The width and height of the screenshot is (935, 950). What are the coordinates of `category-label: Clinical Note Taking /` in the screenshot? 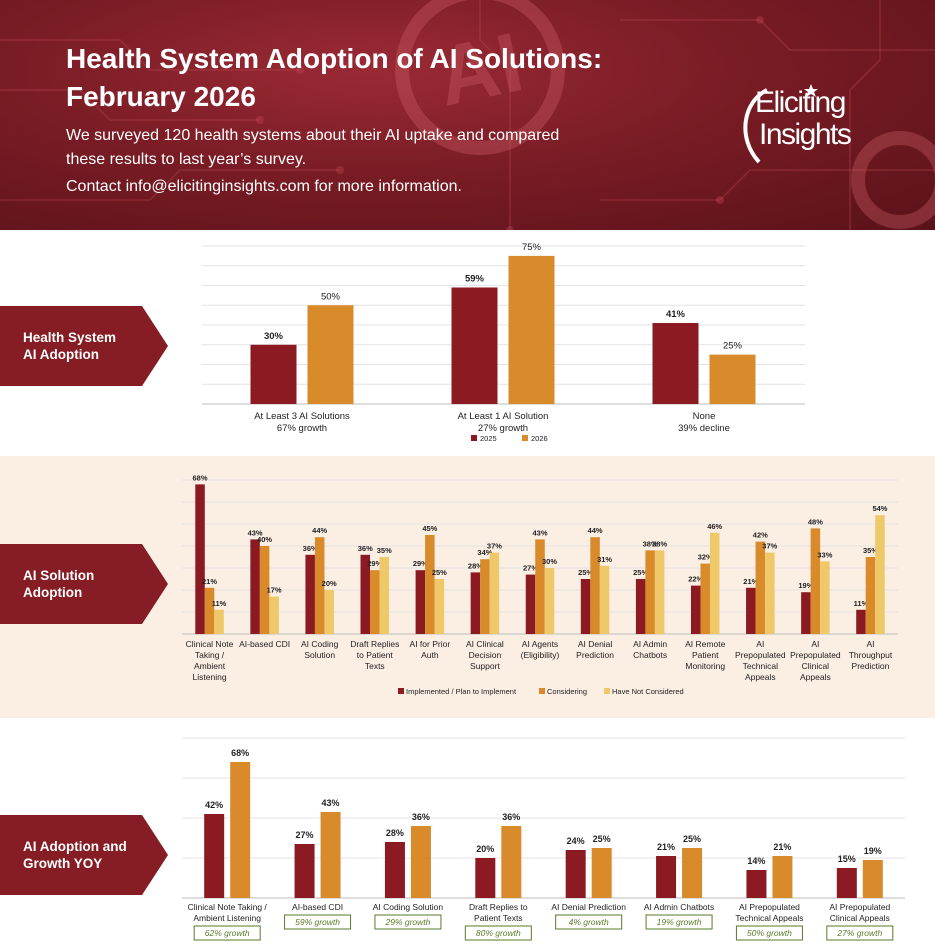 It's located at (228, 907).